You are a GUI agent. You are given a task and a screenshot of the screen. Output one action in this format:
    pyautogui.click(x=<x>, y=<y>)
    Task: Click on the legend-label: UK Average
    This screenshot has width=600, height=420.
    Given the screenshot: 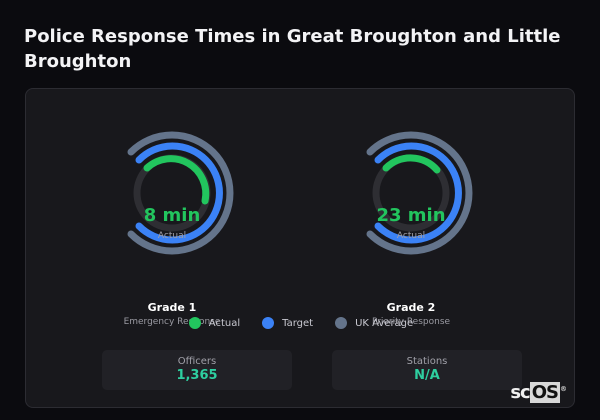 What is the action you would take?
    pyautogui.click(x=384, y=323)
    